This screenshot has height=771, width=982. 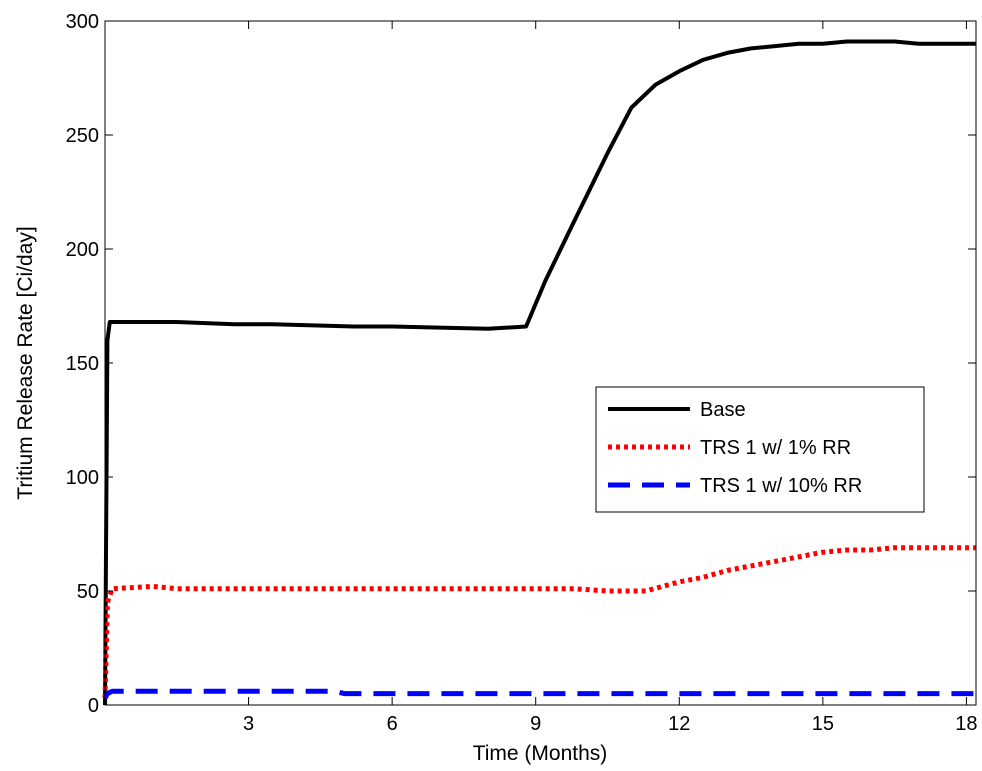 What do you see at coordinates (82, 22) in the screenshot?
I see `y-tick-label: 300` at bounding box center [82, 22].